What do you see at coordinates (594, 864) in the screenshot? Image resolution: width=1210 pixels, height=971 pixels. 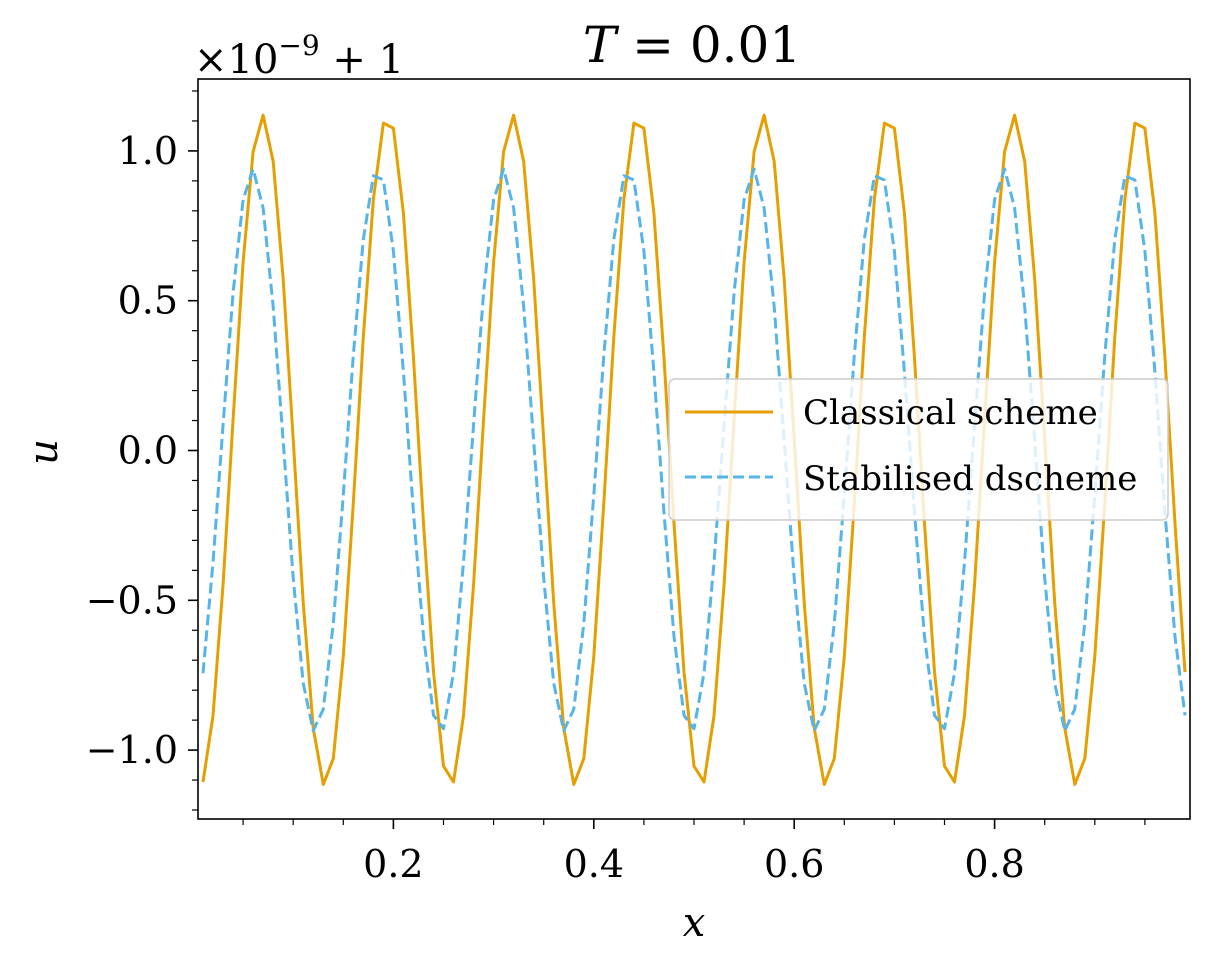 I see `x-tick-label: 0.4` at bounding box center [594, 864].